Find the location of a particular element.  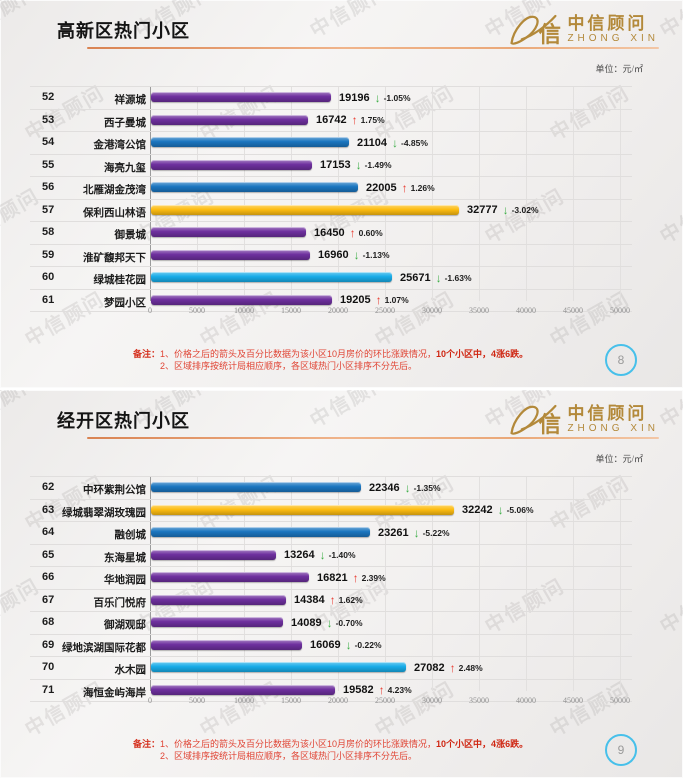

row-rank: 60 is located at coordinates (48, 277).